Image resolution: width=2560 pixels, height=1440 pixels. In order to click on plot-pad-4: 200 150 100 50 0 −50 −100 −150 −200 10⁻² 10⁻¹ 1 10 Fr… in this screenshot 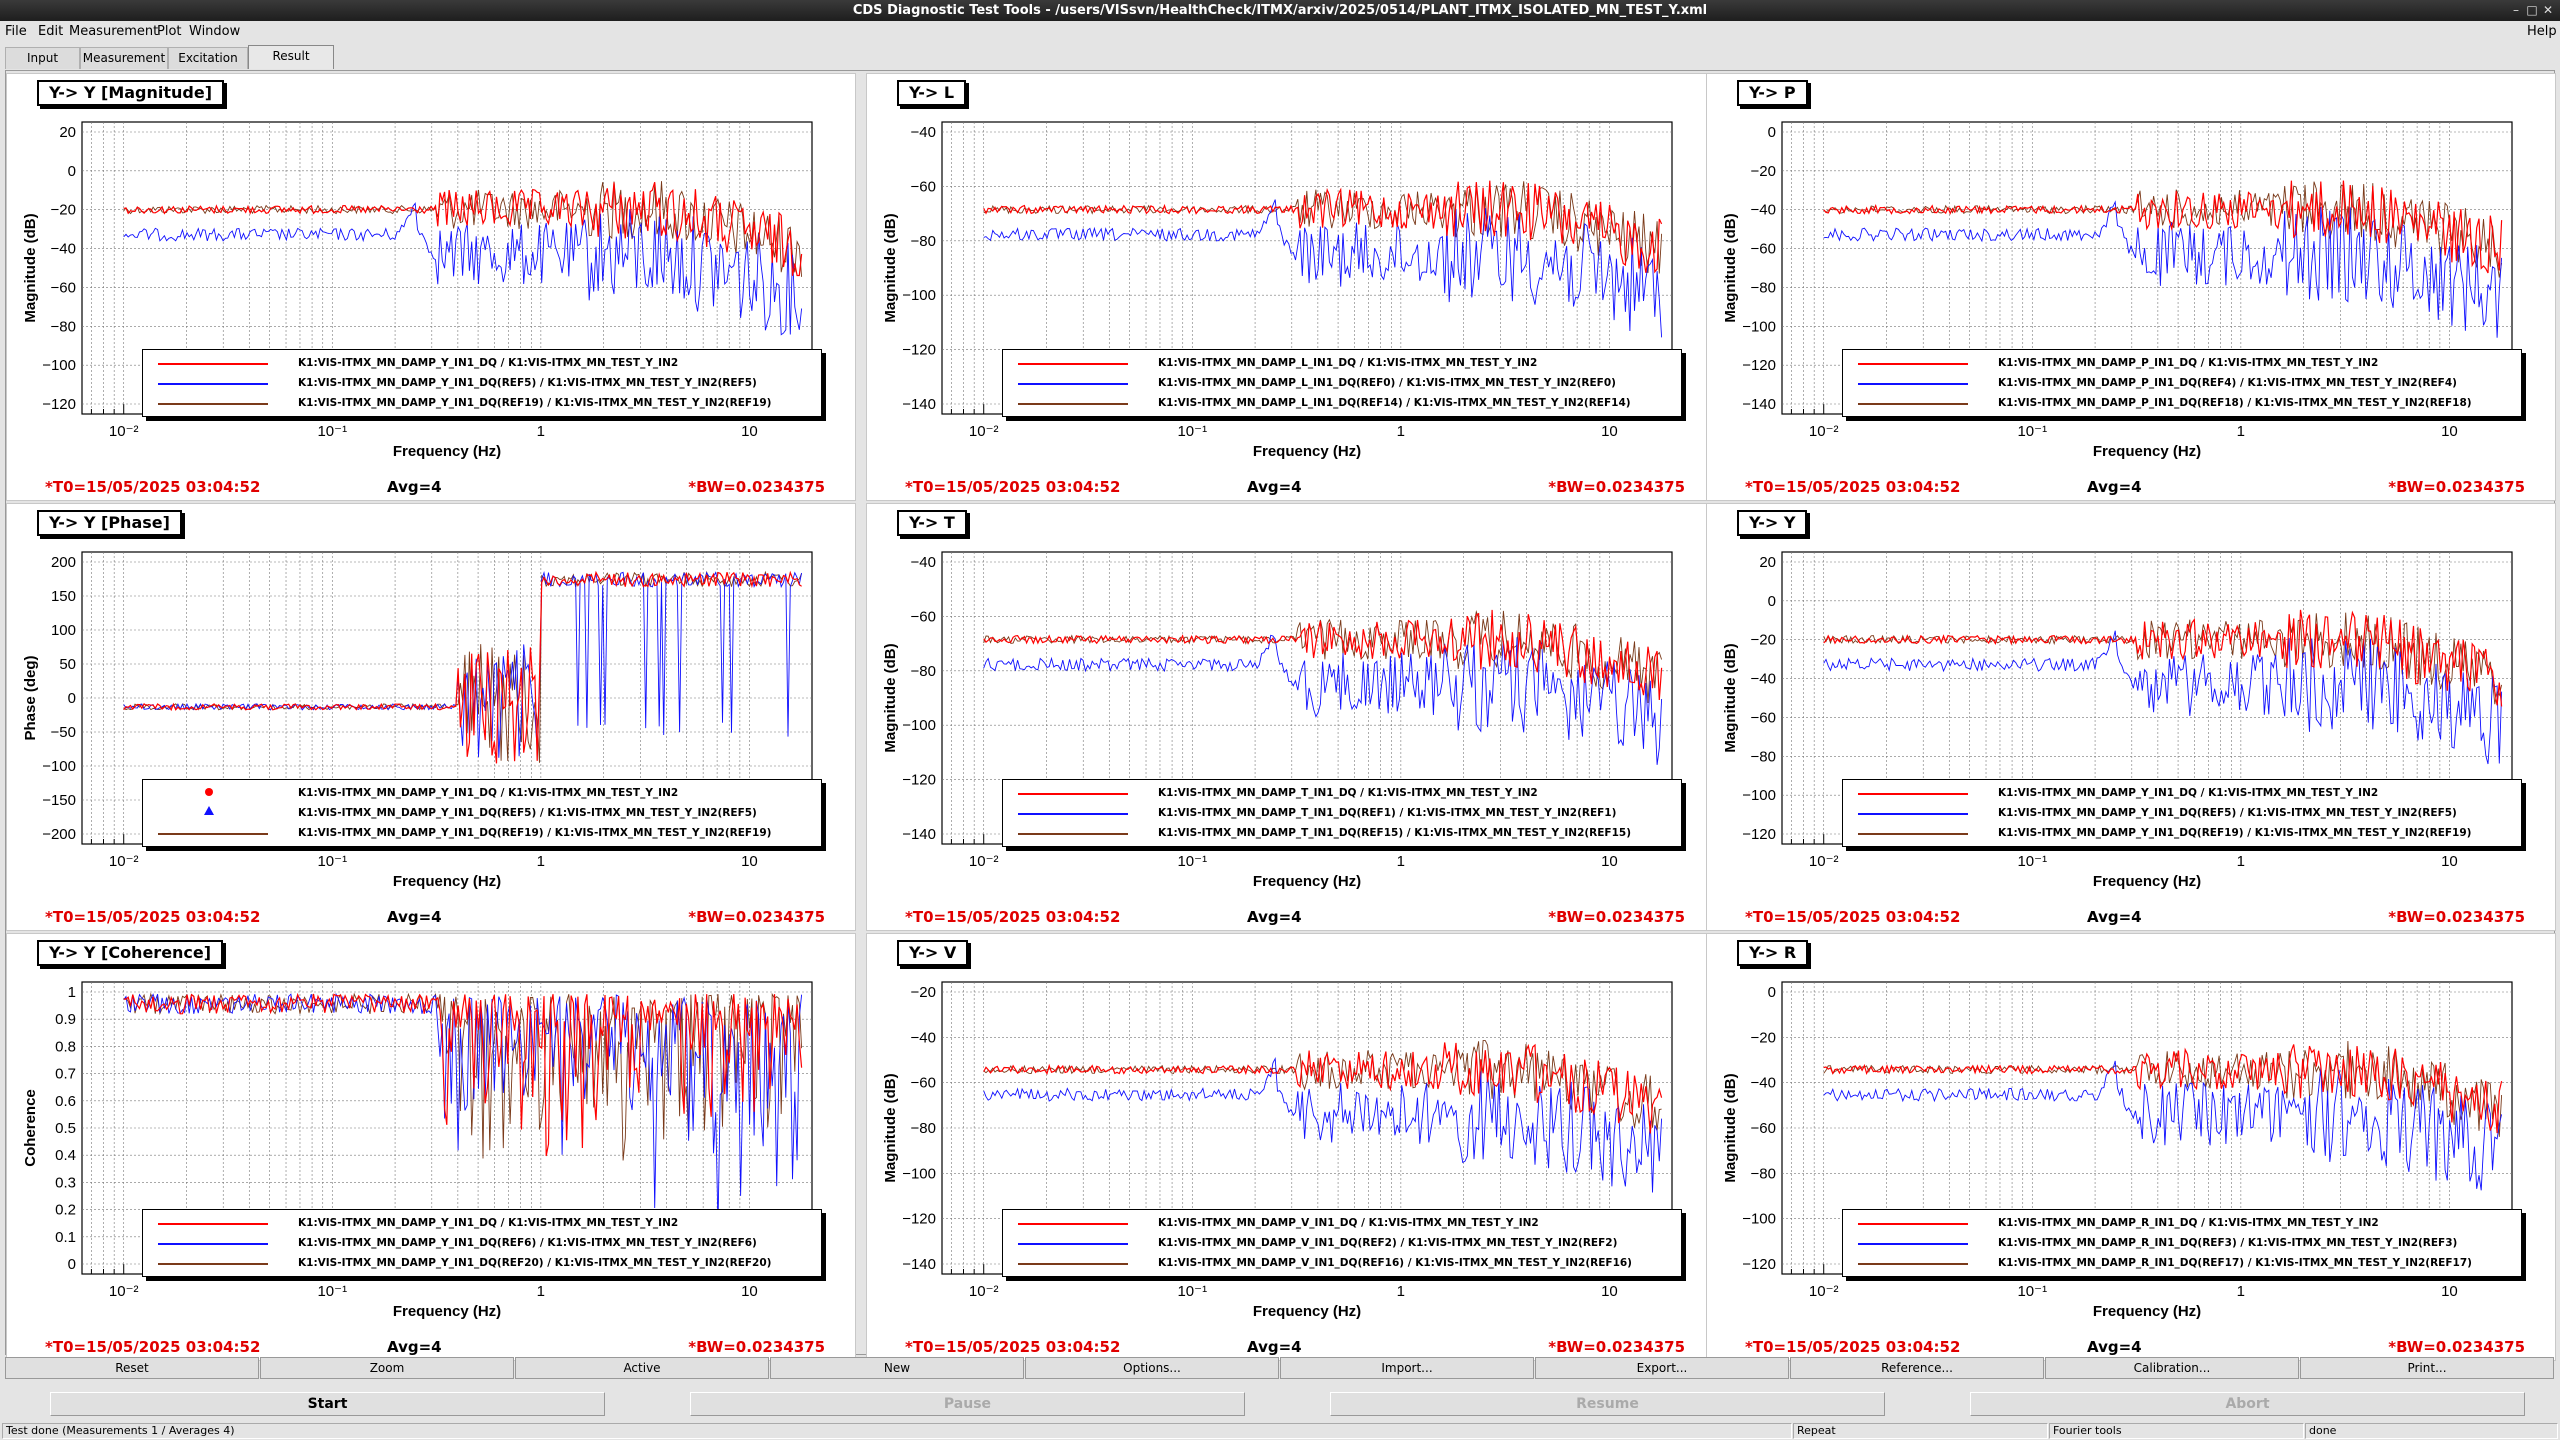, I will do `click(431, 717)`.